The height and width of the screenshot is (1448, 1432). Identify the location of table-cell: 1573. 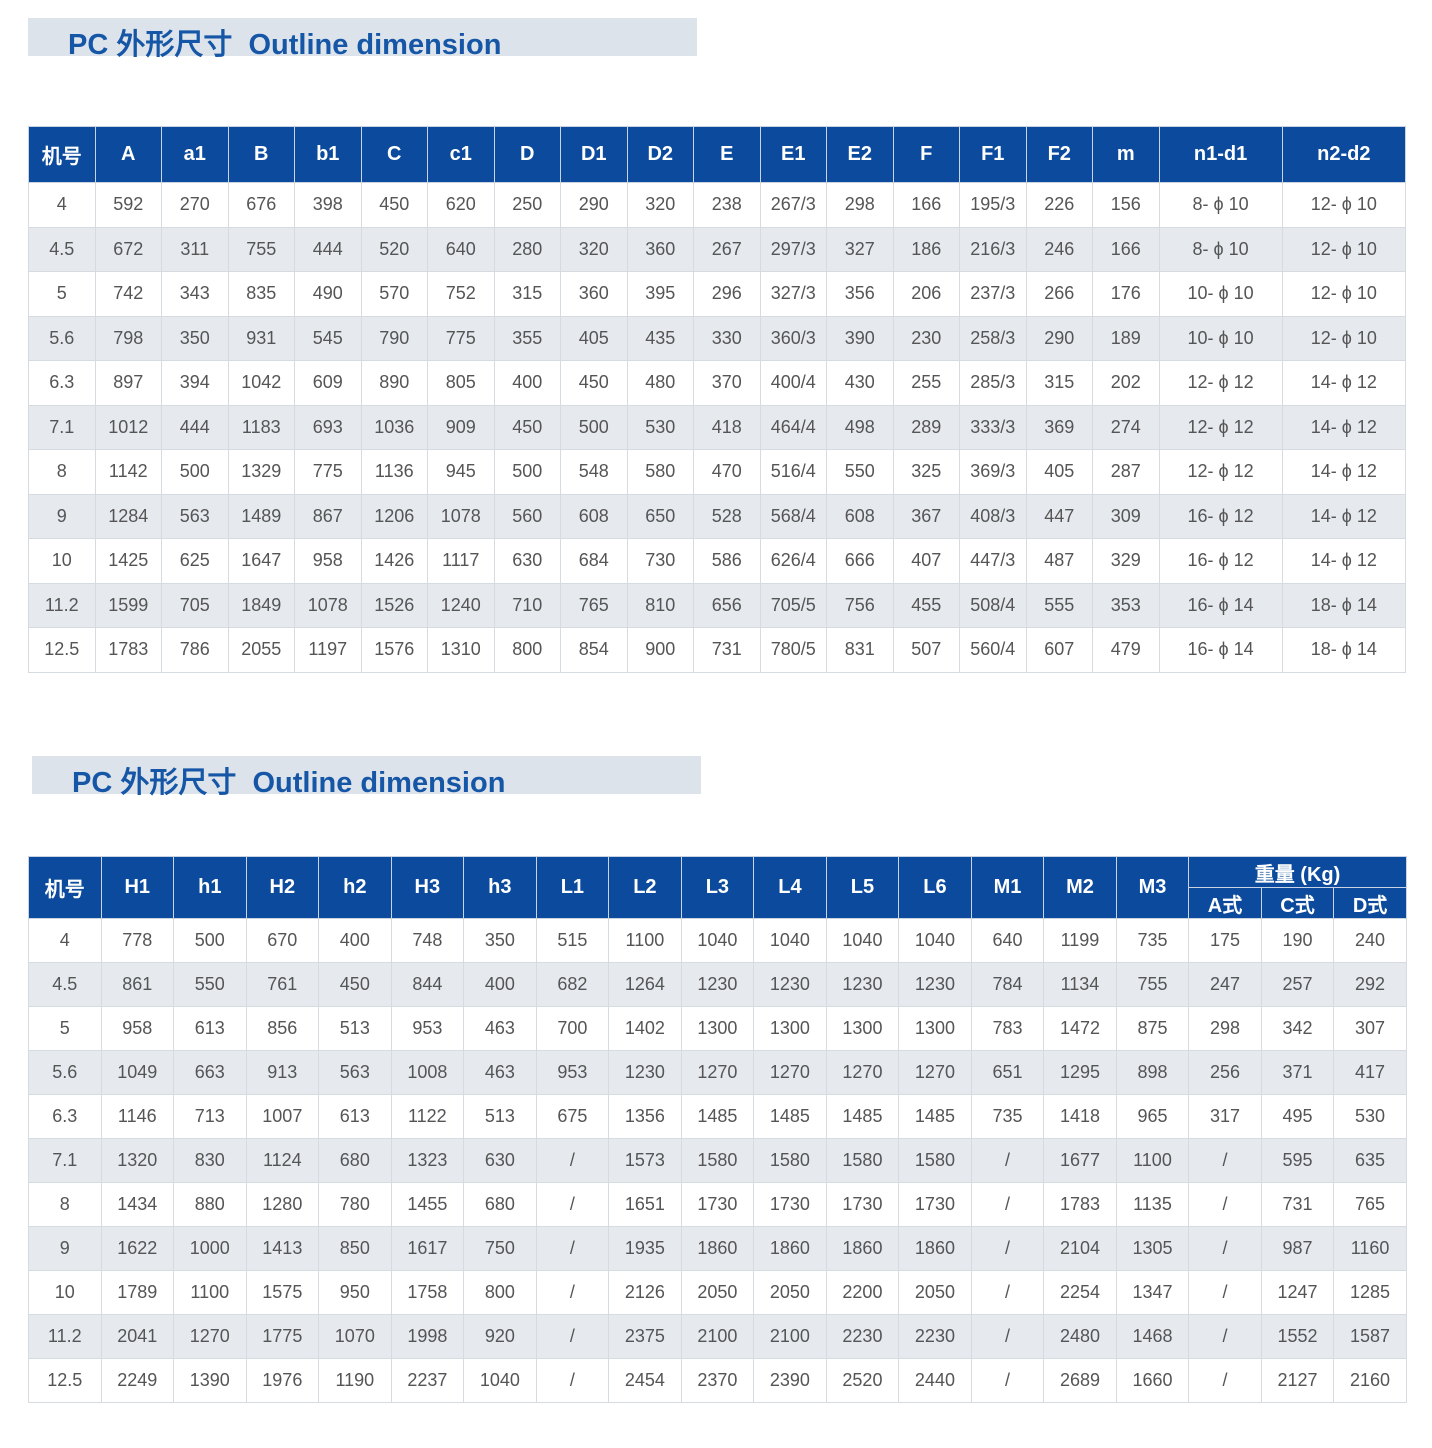
(645, 1160).